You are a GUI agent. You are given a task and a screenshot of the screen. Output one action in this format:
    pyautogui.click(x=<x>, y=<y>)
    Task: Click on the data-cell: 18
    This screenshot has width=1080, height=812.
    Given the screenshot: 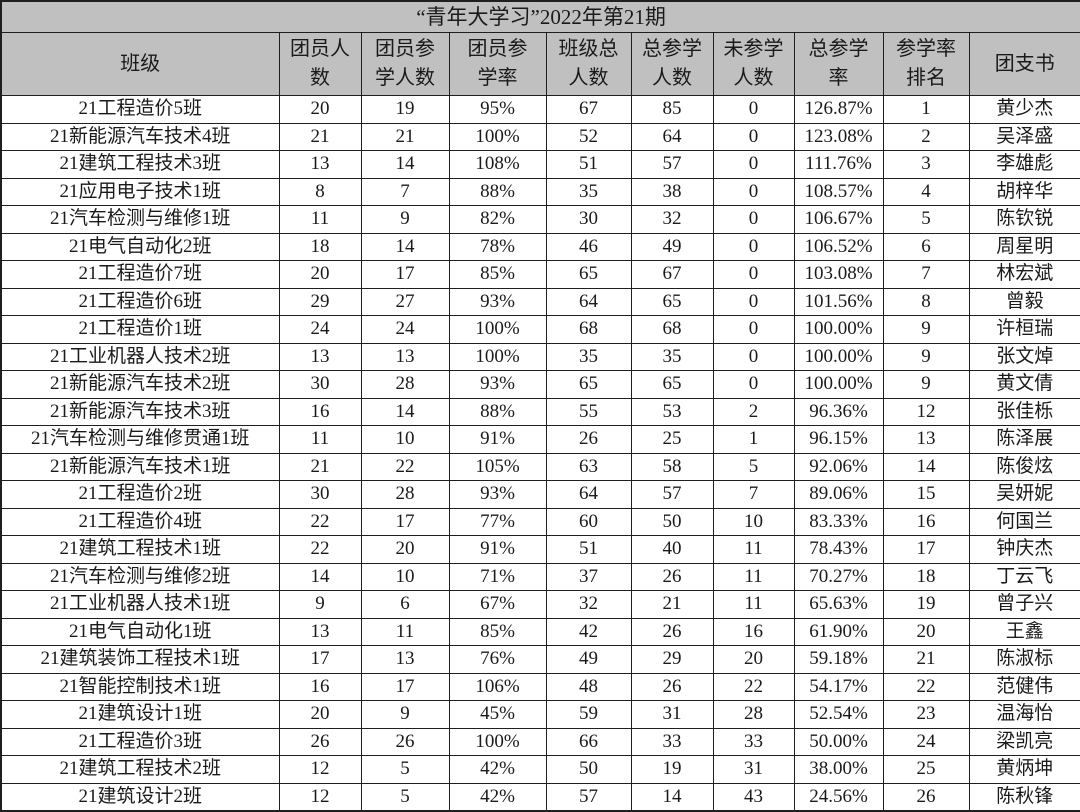 What is the action you would take?
    pyautogui.click(x=320, y=246)
    